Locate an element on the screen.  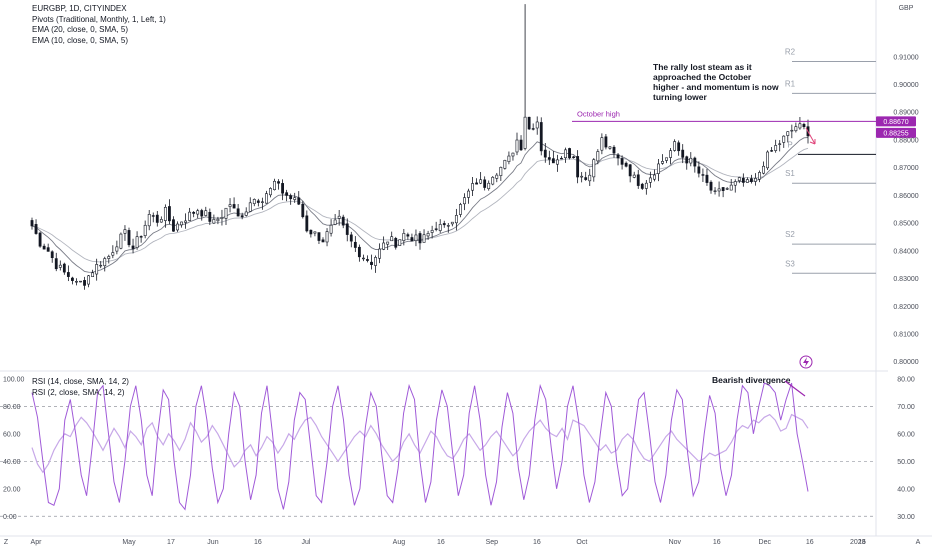
time-tick-label: Nov is located at coordinates (675, 542).